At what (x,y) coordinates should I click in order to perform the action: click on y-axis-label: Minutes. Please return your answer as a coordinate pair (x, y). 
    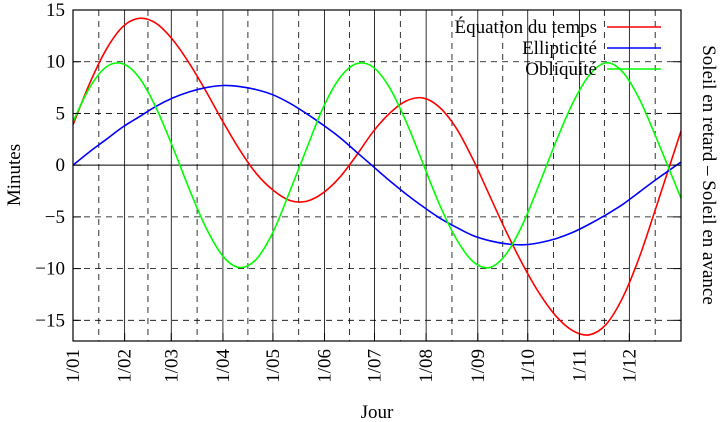
    Looking at the image, I should click on (14, 175).